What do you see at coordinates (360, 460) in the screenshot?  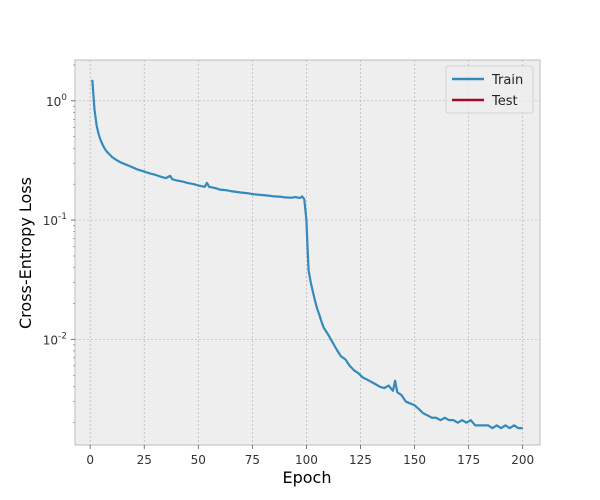 I see `x-tick-label: 125` at bounding box center [360, 460].